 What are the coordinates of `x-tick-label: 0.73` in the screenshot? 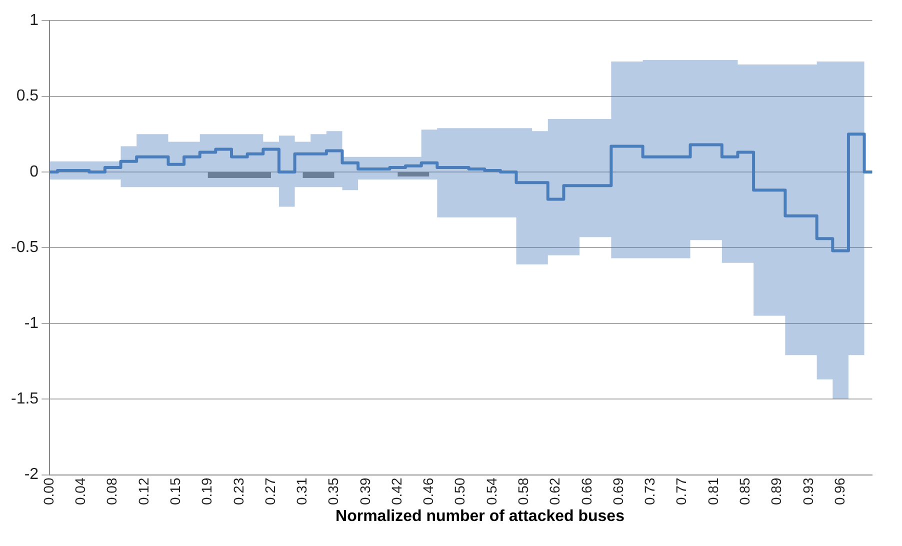 It's located at (650, 491).